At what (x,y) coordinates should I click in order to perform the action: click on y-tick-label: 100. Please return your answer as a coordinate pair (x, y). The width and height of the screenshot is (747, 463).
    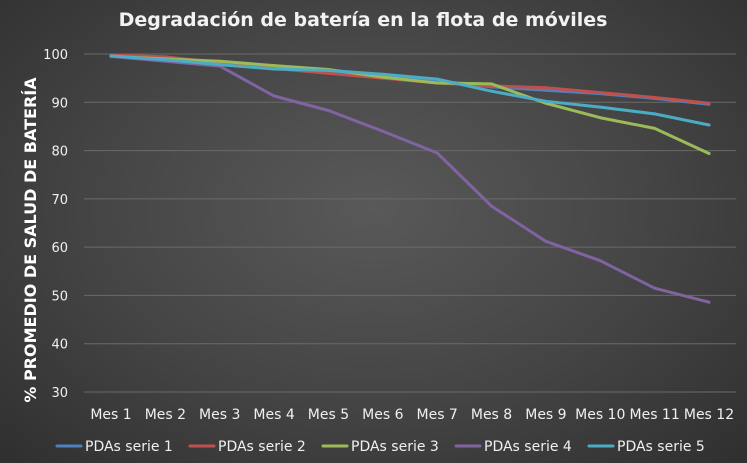
    Looking at the image, I should click on (55, 55).